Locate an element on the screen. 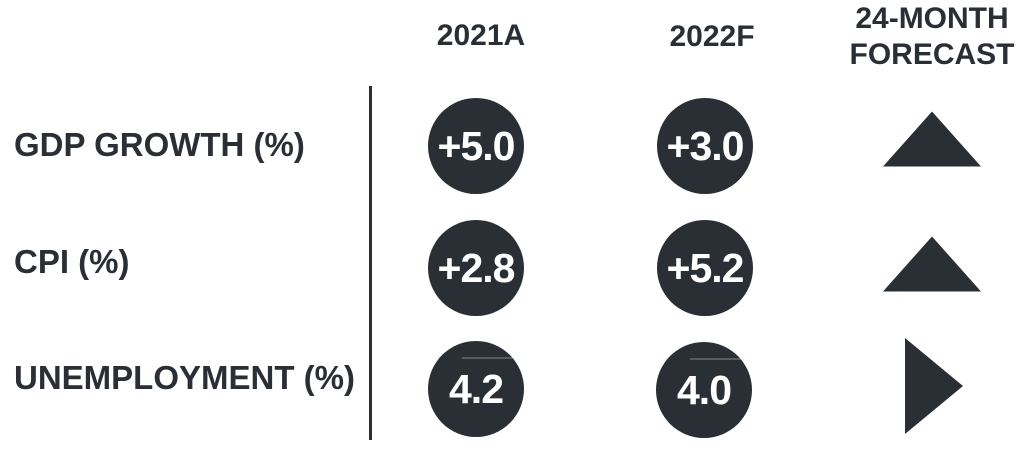 This screenshot has width=1024, height=454. value-text: +3.0 is located at coordinates (705, 145).